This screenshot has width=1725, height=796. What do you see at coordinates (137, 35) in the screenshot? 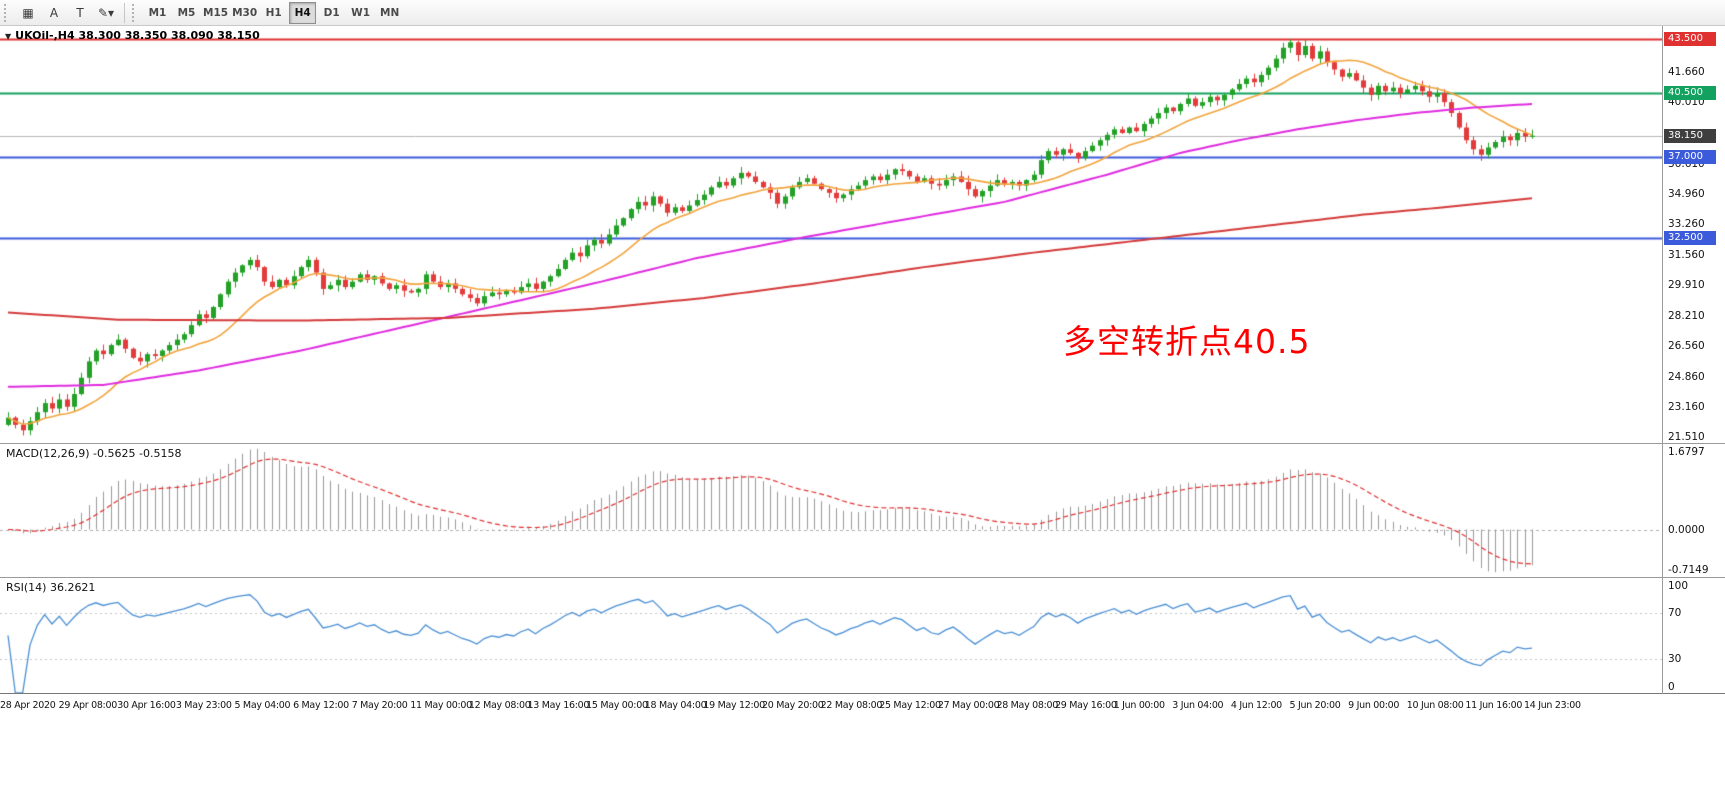
I see `symbol-ohlc-text: UKOil-,H4 38.300 38.350 38.090 38.150` at bounding box center [137, 35].